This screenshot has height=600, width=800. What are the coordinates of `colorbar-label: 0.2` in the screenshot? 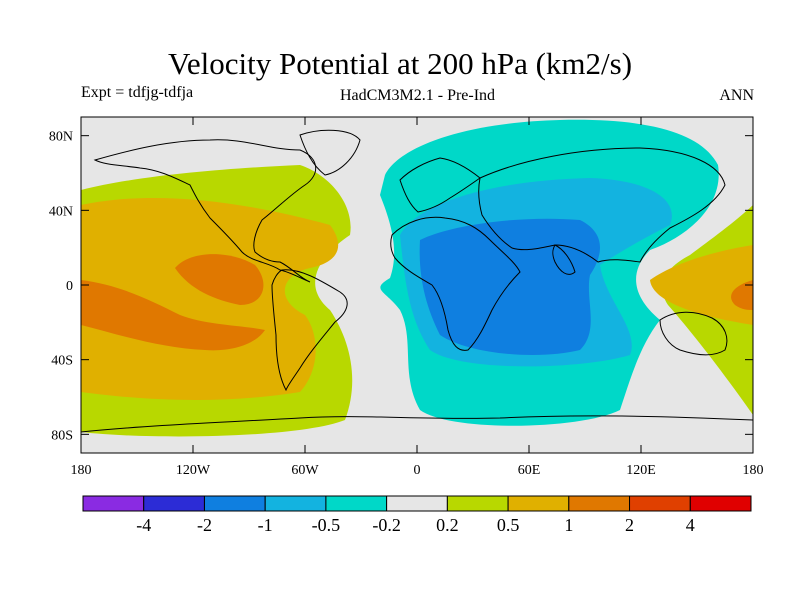 It's located at (447, 525).